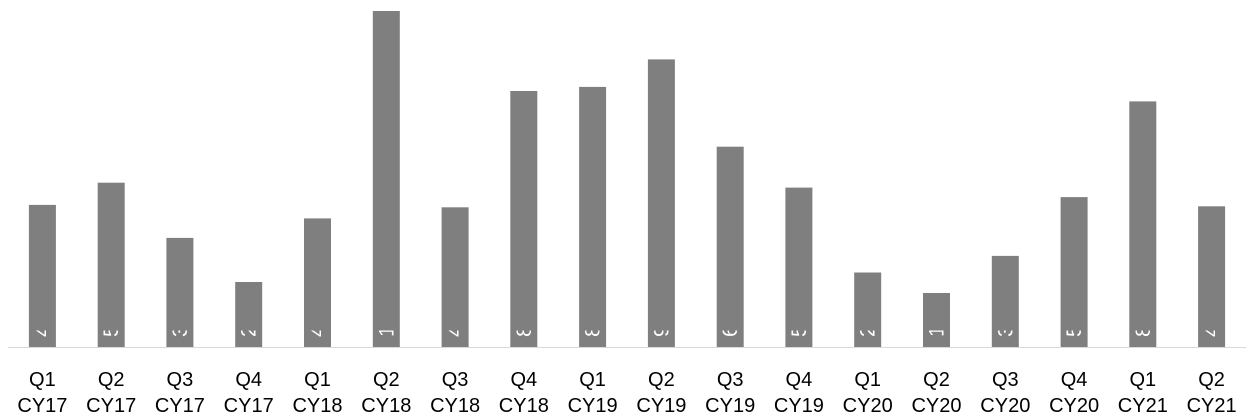  Describe the element at coordinates (1143, 310) in the screenshot. I see `data-label: 8,403` at that location.